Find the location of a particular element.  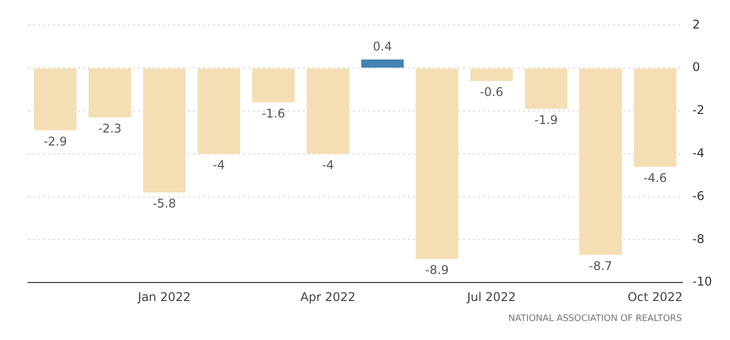

data-label: -5.8 is located at coordinates (164, 203).